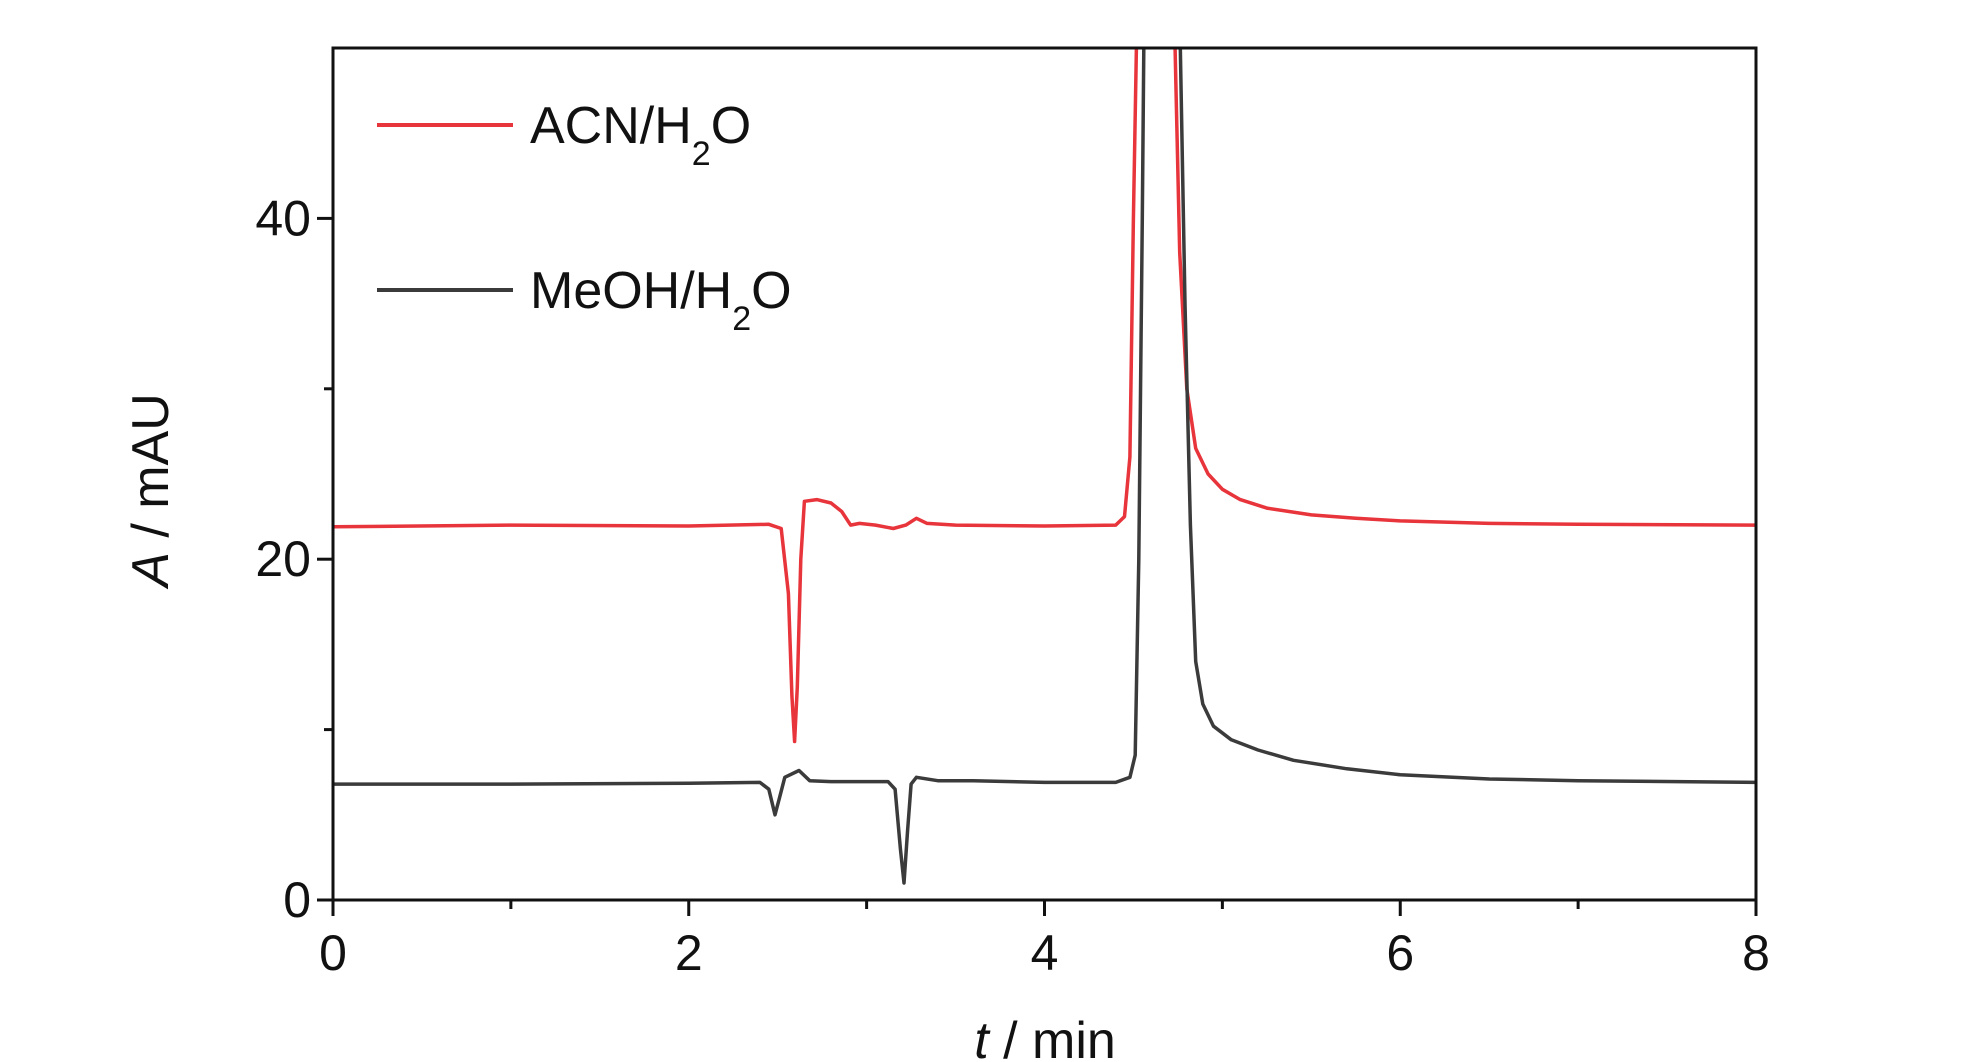 Image resolution: width=1984 pixels, height=1062 pixels. Describe the element at coordinates (151, 491) in the screenshot. I see `y-axis-label: A / mAU` at that location.